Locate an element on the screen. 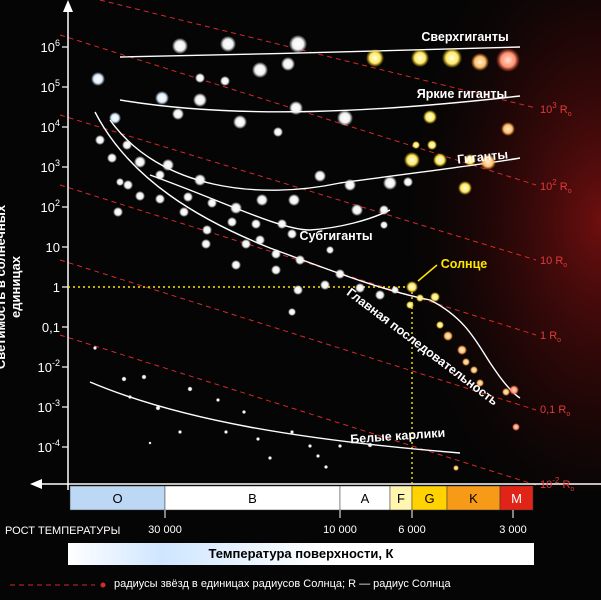 This screenshot has height=600, width=601. label-subgiants: Субгиганты is located at coordinates (335, 236).